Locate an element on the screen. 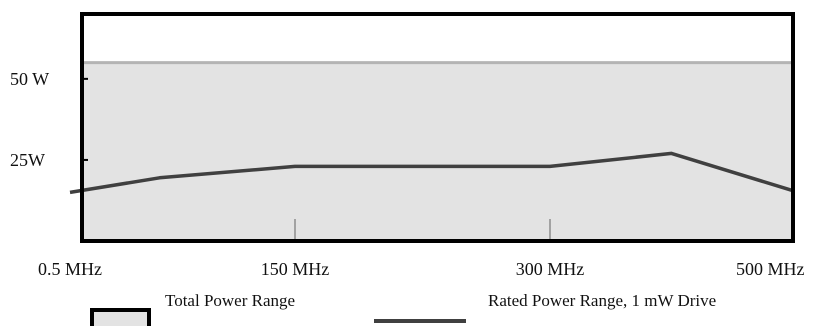 The image size is (822, 326). rated-power-line is located at coordinates (431, 173).